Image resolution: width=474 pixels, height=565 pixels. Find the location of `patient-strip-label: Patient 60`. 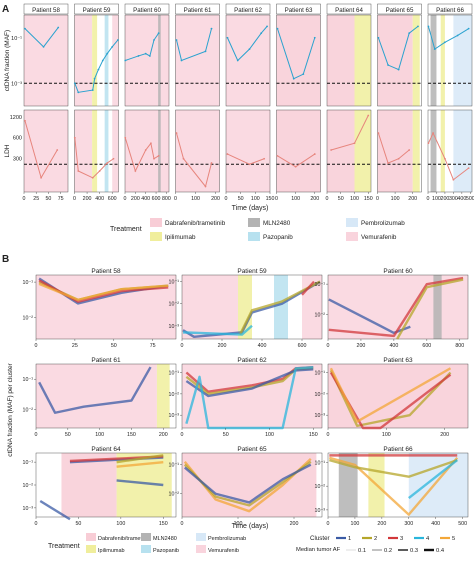

patient-strip-label: Patient 60 is located at coordinates (147, 10).